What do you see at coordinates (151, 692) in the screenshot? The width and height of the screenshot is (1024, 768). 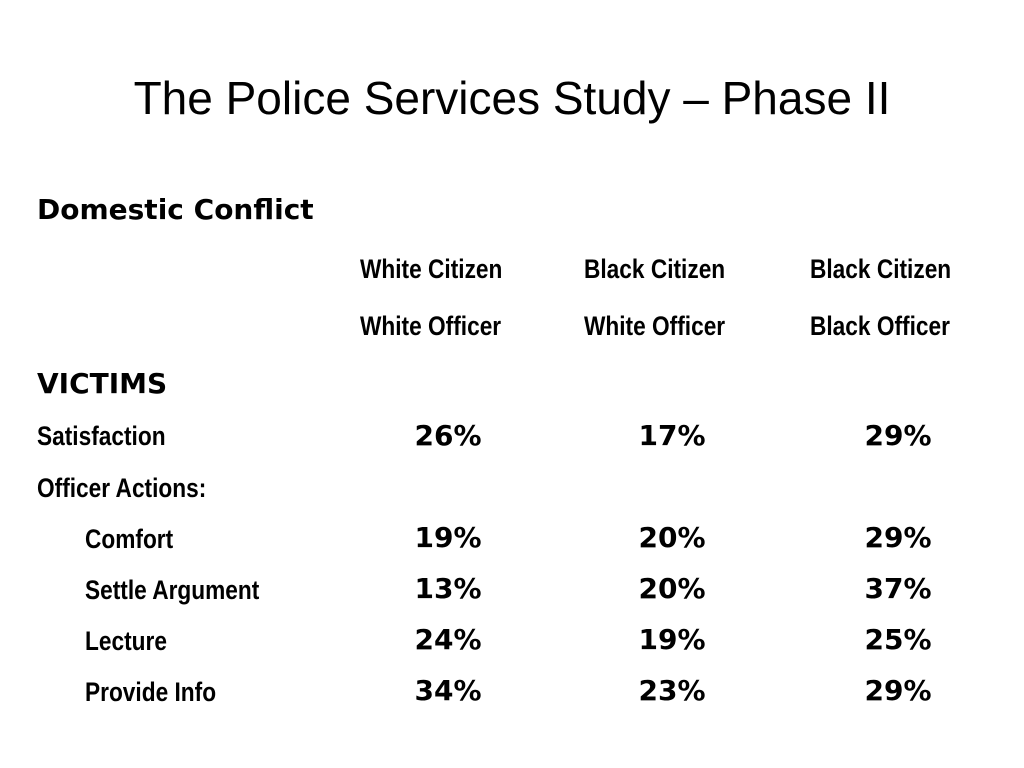 I see `row-label-provide-info: Provide Info` at bounding box center [151, 692].